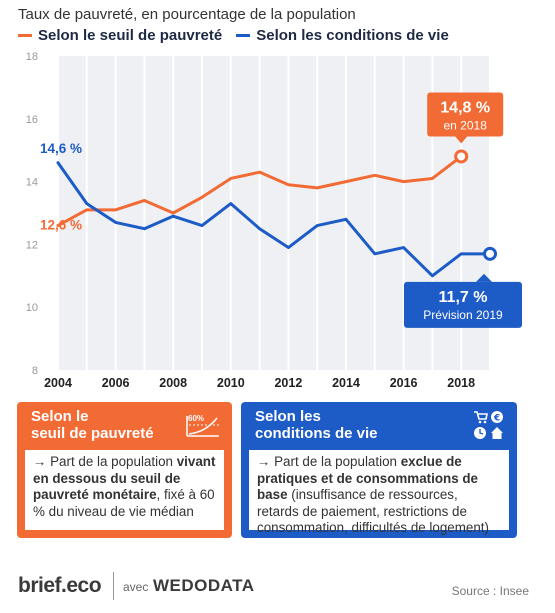 The height and width of the screenshot is (613, 555). I want to click on legend-label-seuil: Selon le seuil de pauvreté, so click(130, 35).